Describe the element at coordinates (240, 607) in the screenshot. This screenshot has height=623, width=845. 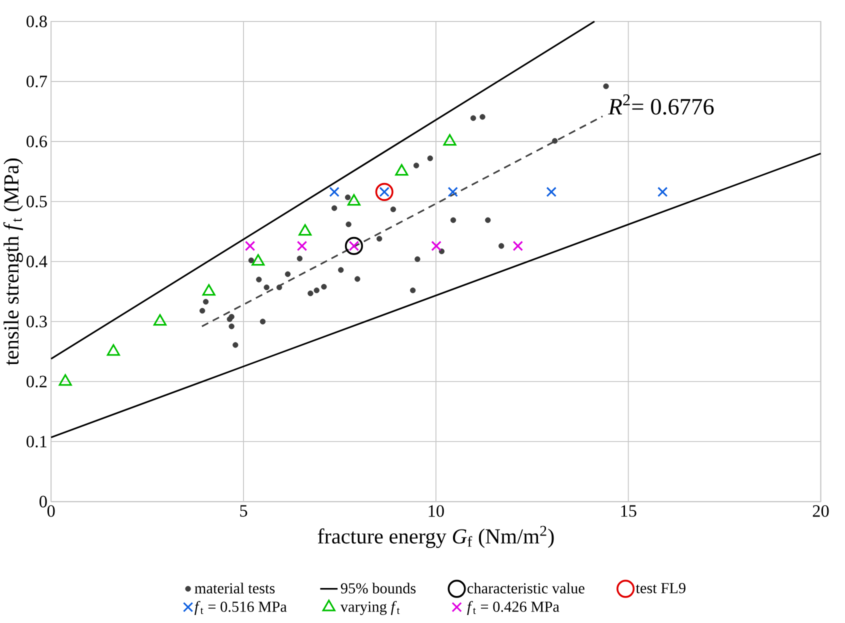
I see `legend-label: f$_{t}$ = 0.516 MPa` at that location.